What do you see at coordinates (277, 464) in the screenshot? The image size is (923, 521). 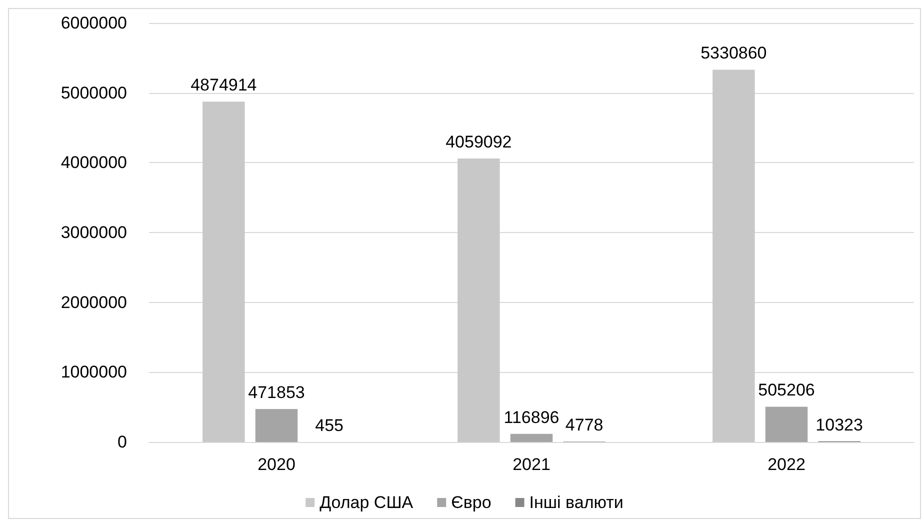 I see `x-tick-label: 2020` at bounding box center [277, 464].